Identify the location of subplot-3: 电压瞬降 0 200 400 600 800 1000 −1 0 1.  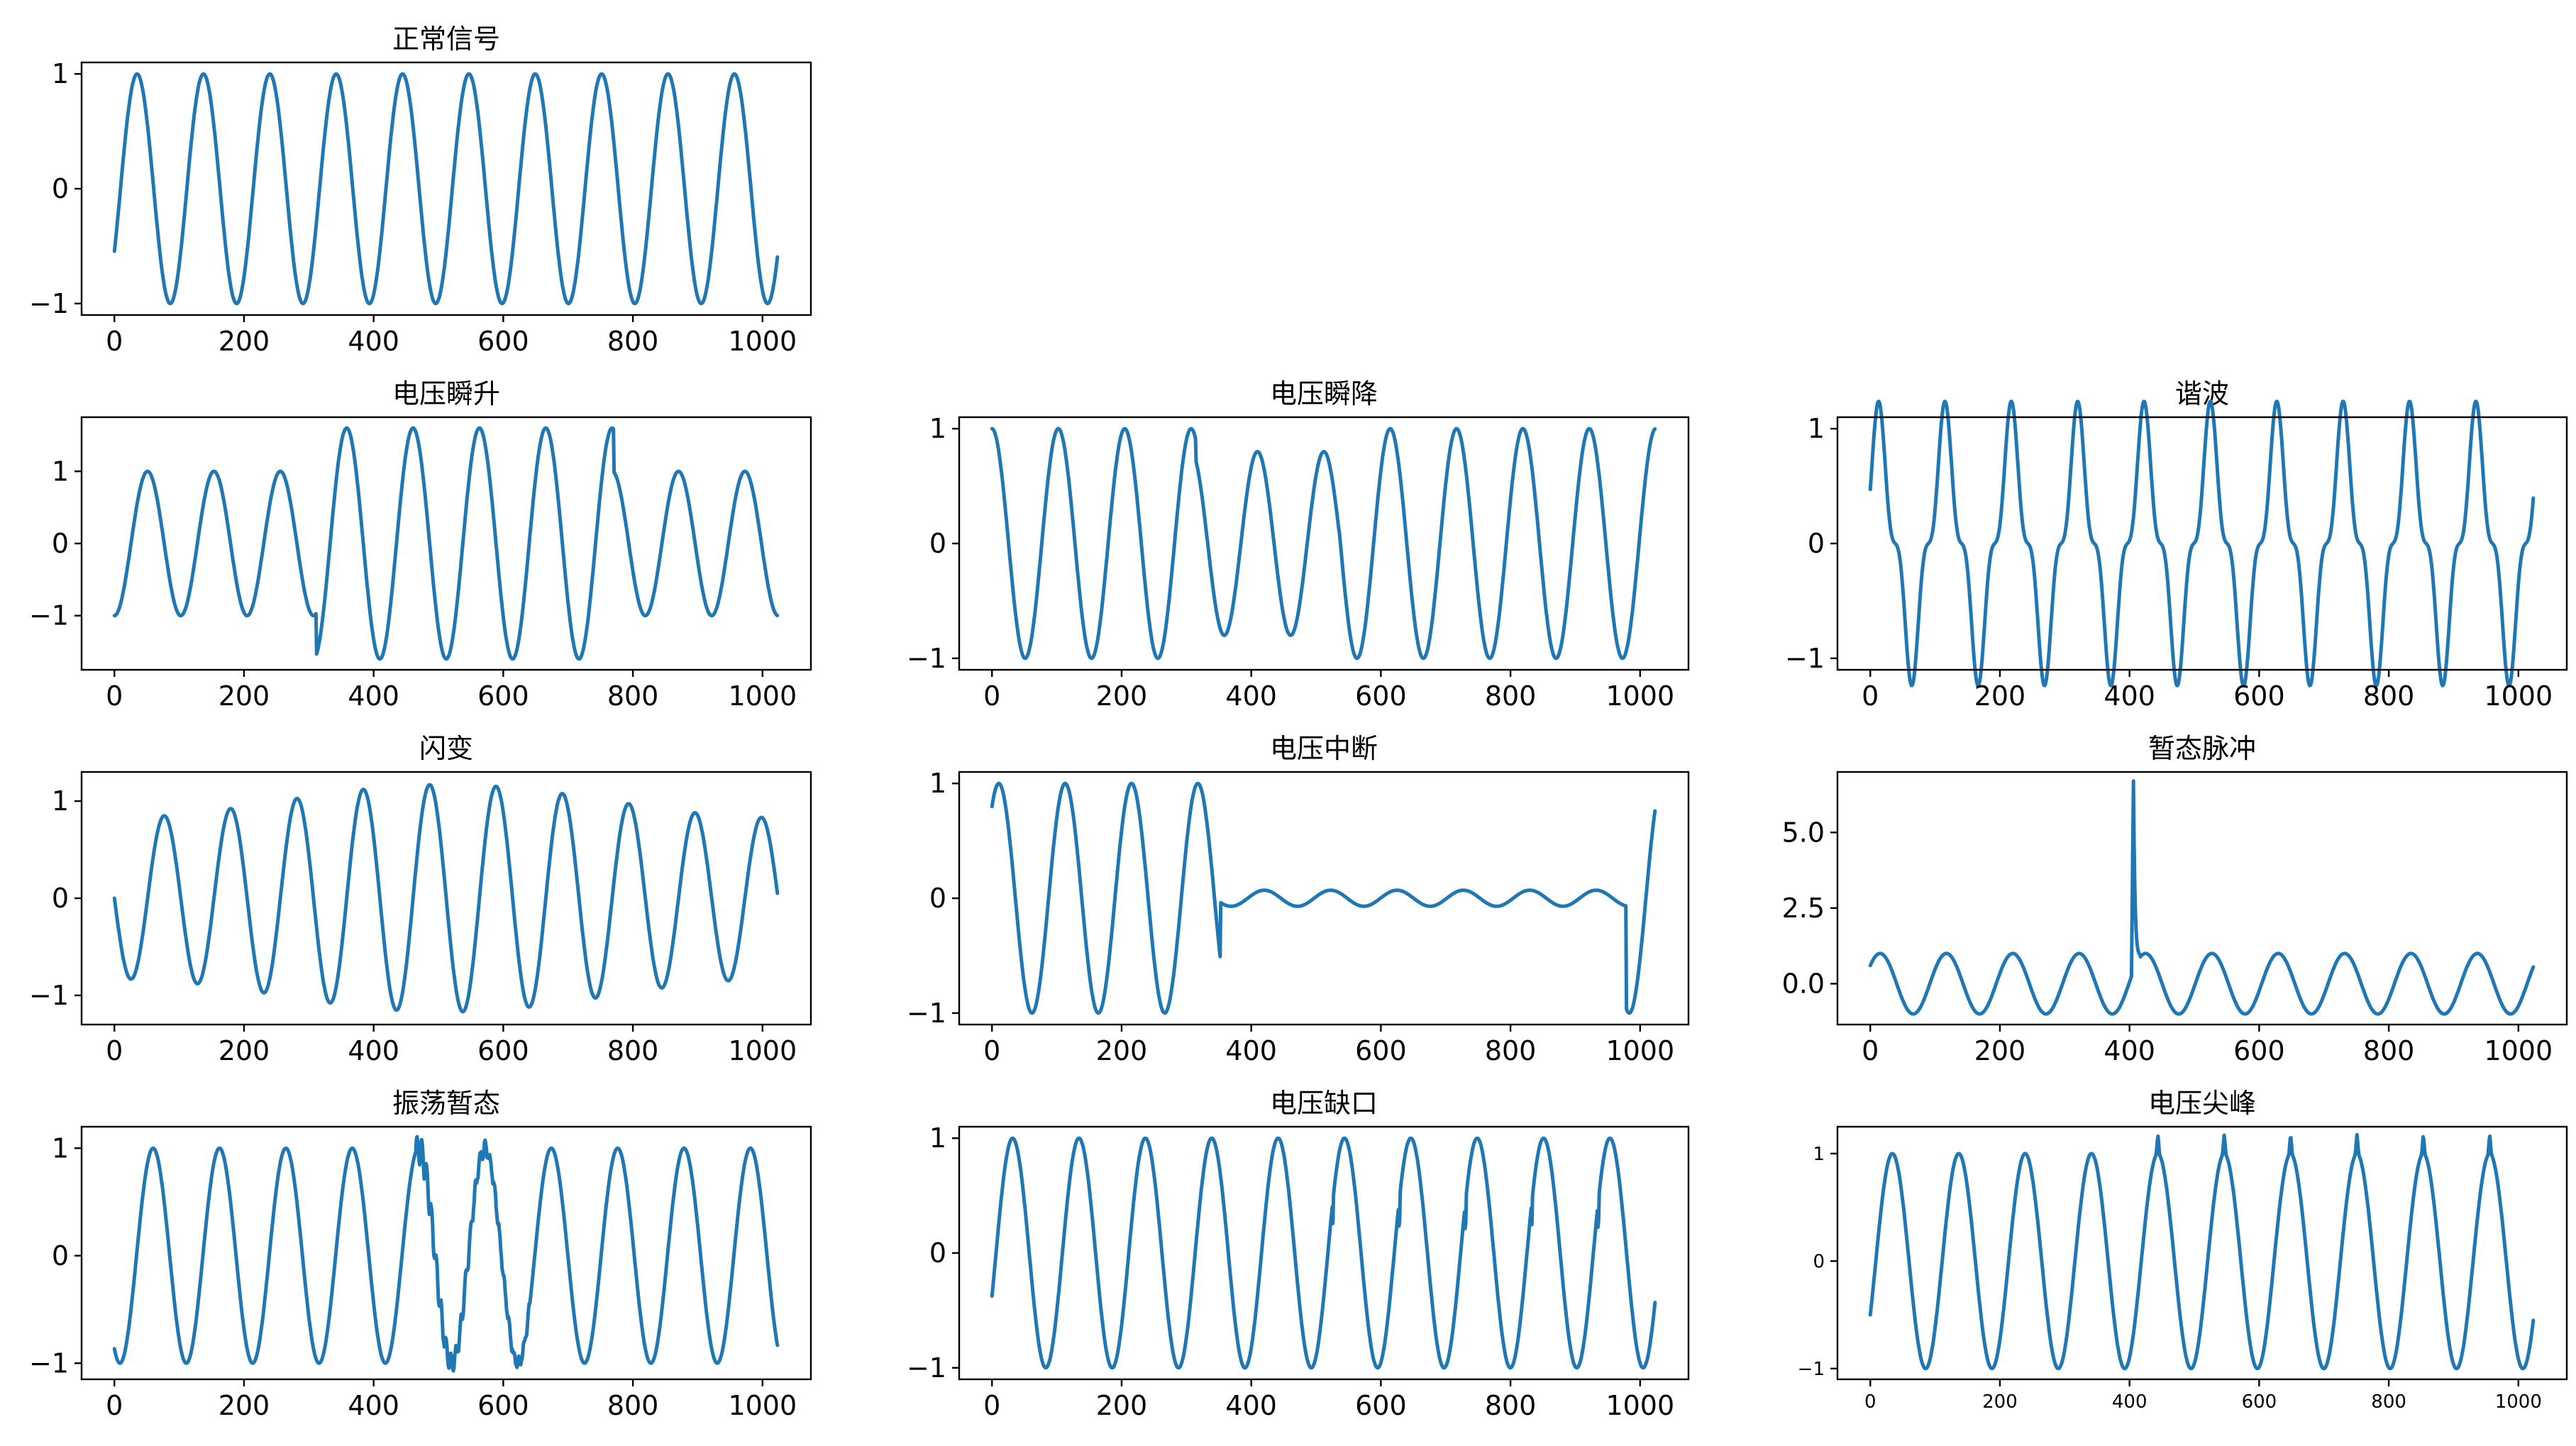
(1298, 545).